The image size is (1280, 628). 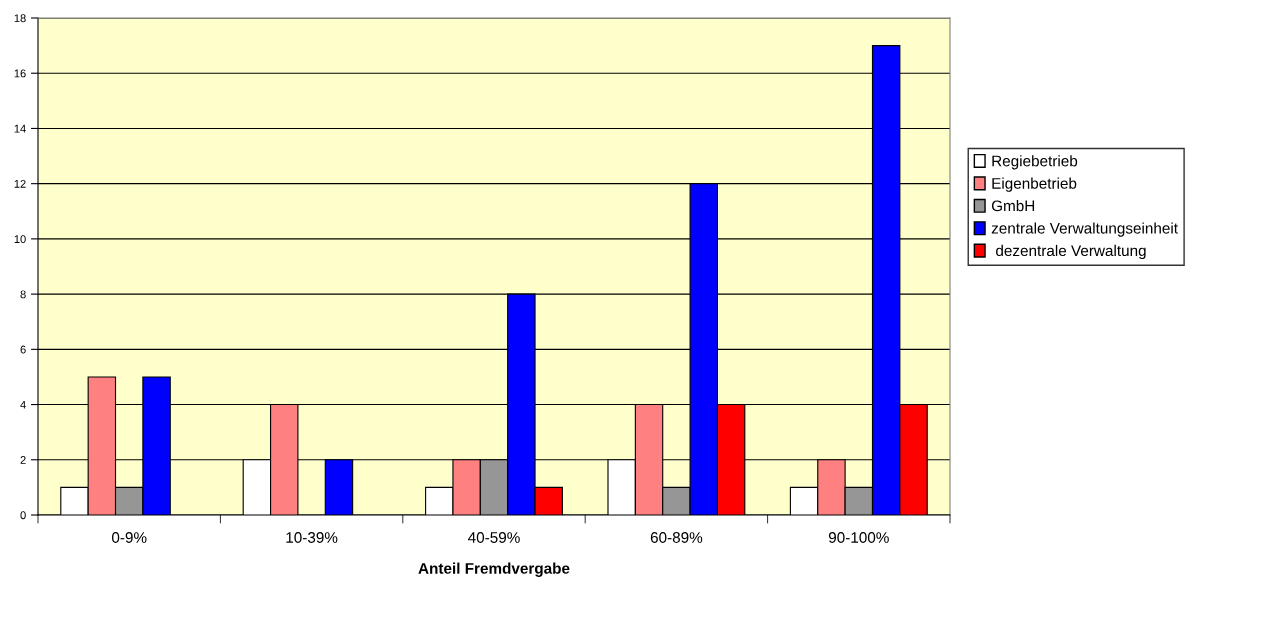 What do you see at coordinates (20, 183) in the screenshot?
I see `y-tick-label: 12` at bounding box center [20, 183].